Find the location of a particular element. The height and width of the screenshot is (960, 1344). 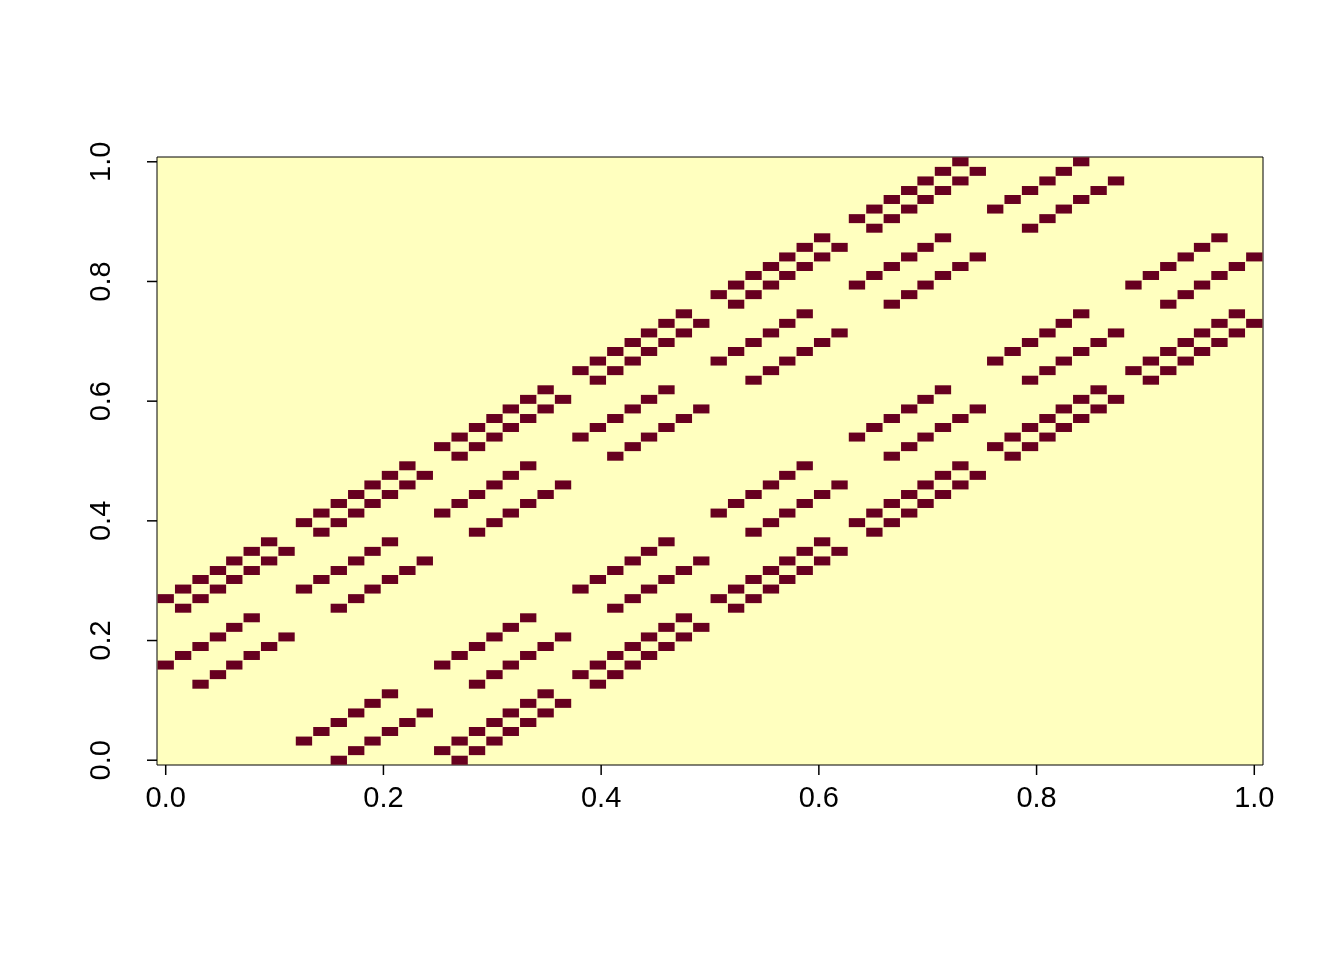

x-tick-label: 0.8 is located at coordinates (1036, 797).